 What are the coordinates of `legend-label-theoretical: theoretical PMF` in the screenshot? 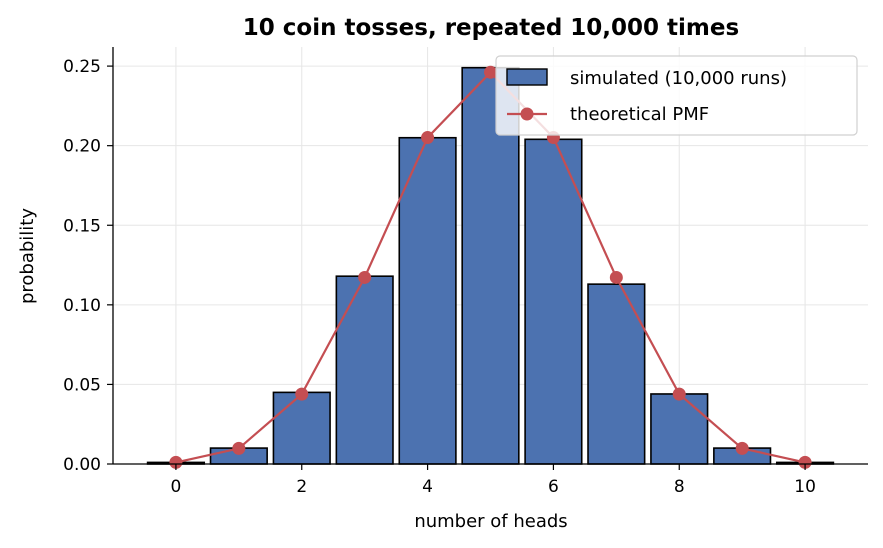 It's located at (639, 114).